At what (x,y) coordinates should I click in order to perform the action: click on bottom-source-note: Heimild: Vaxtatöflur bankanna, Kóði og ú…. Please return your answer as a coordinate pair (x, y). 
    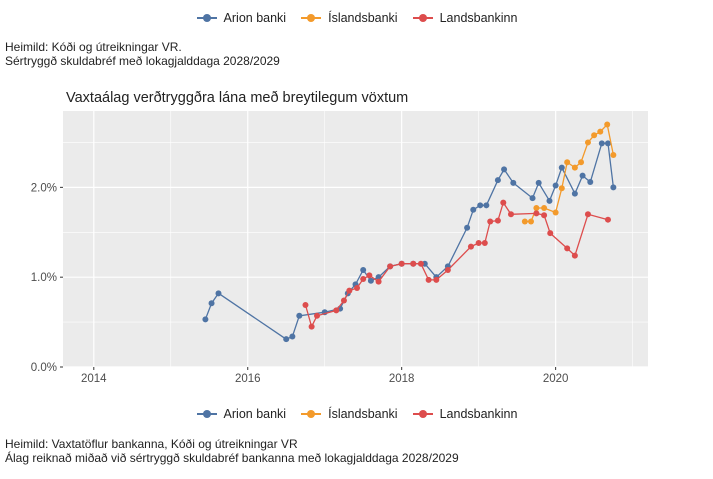
    Looking at the image, I should click on (232, 451).